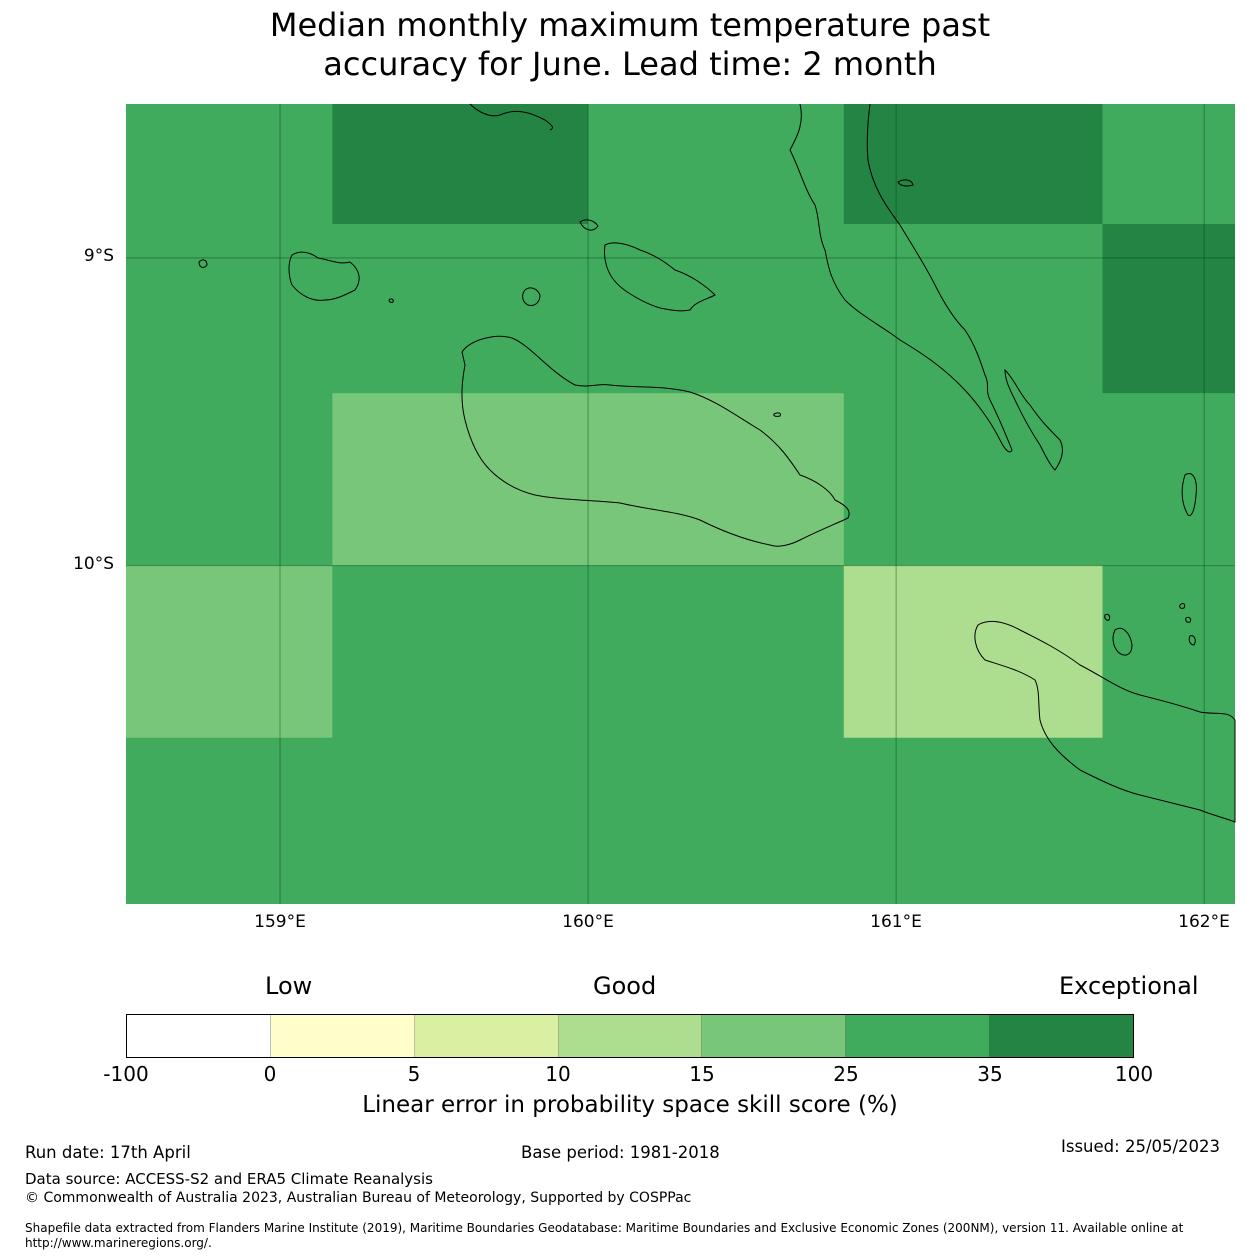 Image resolution: width=1260 pixels, height=1260 pixels. Describe the element at coordinates (126, 1074) in the screenshot. I see `legend-tick: -100` at that location.